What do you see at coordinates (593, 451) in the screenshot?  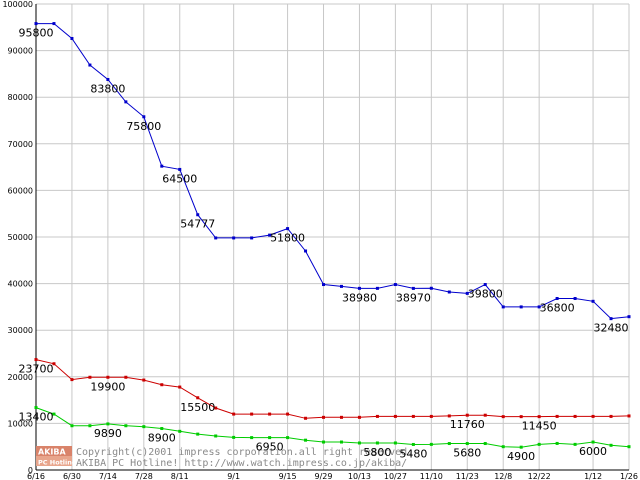 I see `data-label: 6000` at bounding box center [593, 451].